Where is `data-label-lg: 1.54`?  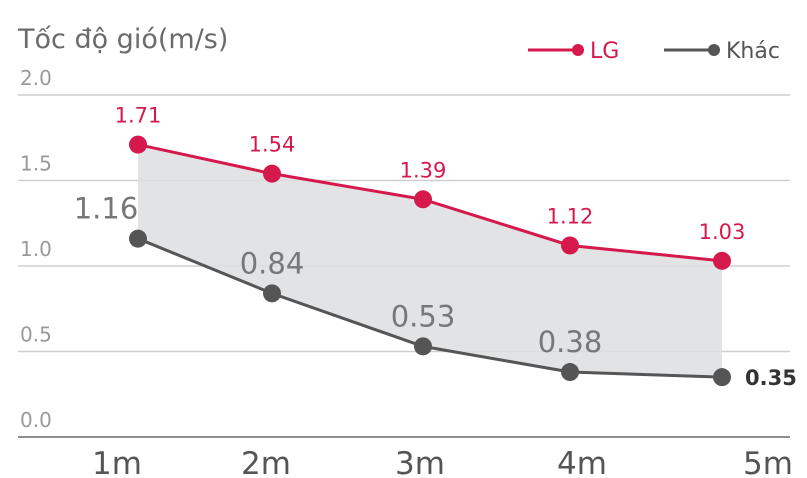 data-label-lg: 1.54 is located at coordinates (272, 145).